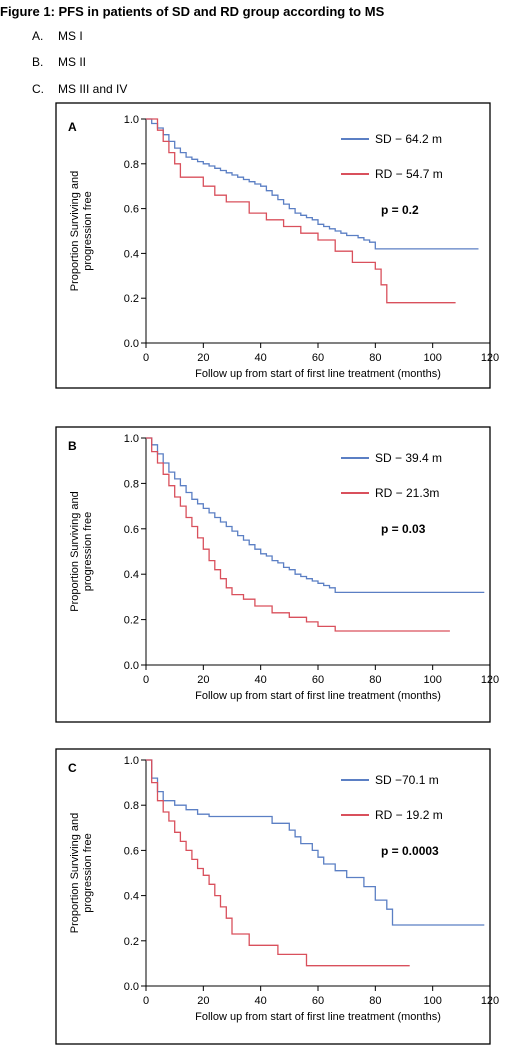  I want to click on legend-label-sd: SD − 39.4 m, so click(408, 458).